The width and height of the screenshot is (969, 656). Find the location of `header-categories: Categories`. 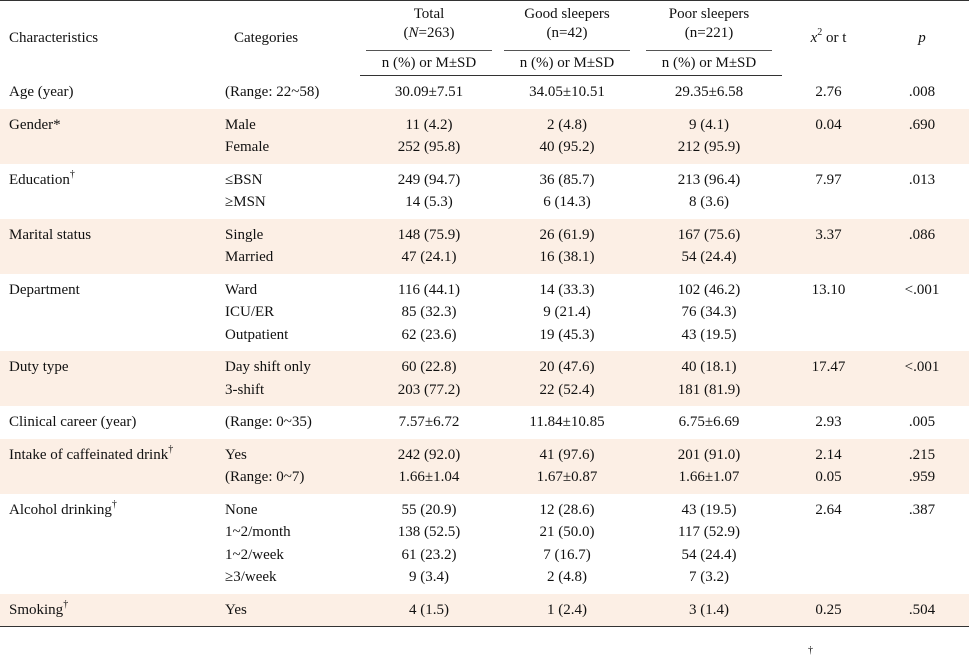

header-categories: Categories is located at coordinates (292, 38).